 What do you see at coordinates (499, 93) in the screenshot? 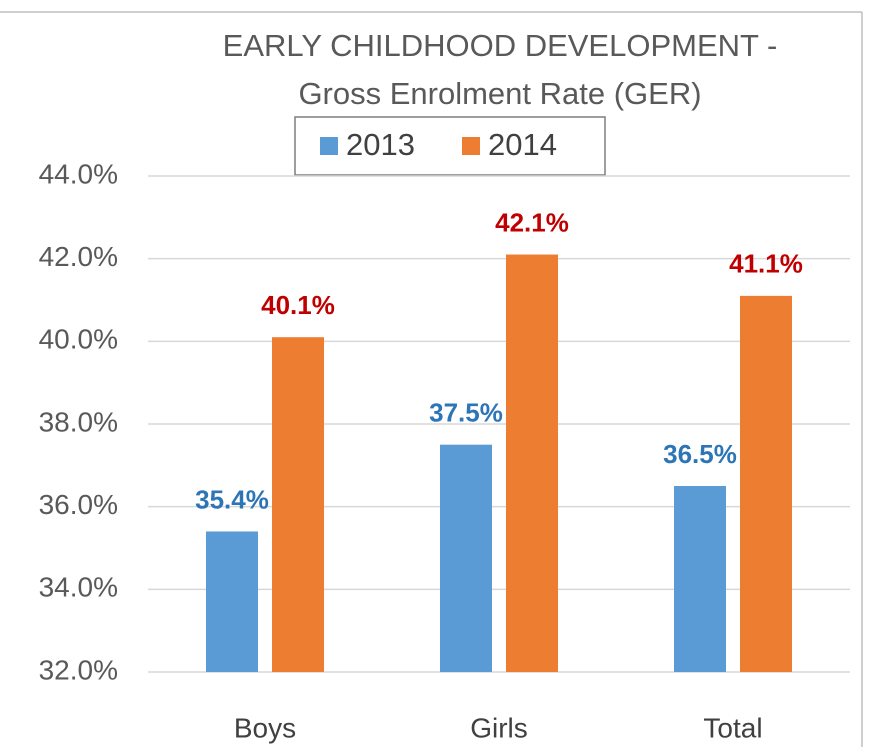
I see `chart-title: Gross Enrolment Rate (GER)` at bounding box center [499, 93].